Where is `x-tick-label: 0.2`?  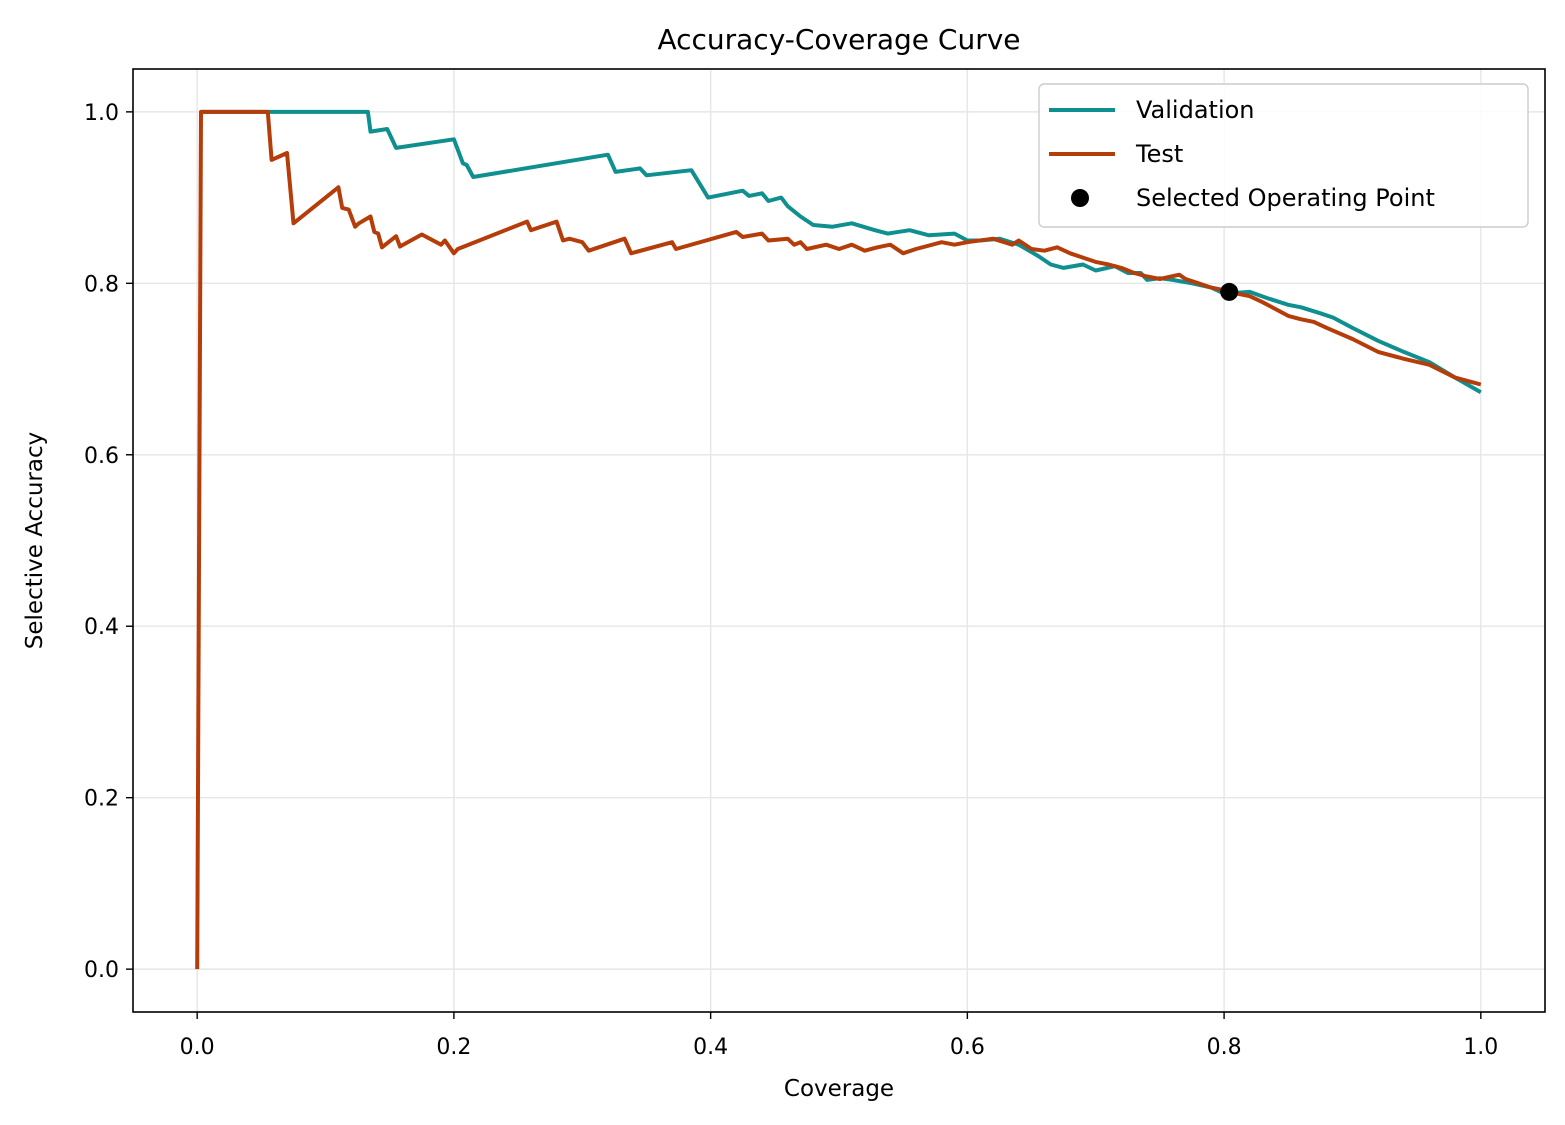
x-tick-label: 0.2 is located at coordinates (453, 1047).